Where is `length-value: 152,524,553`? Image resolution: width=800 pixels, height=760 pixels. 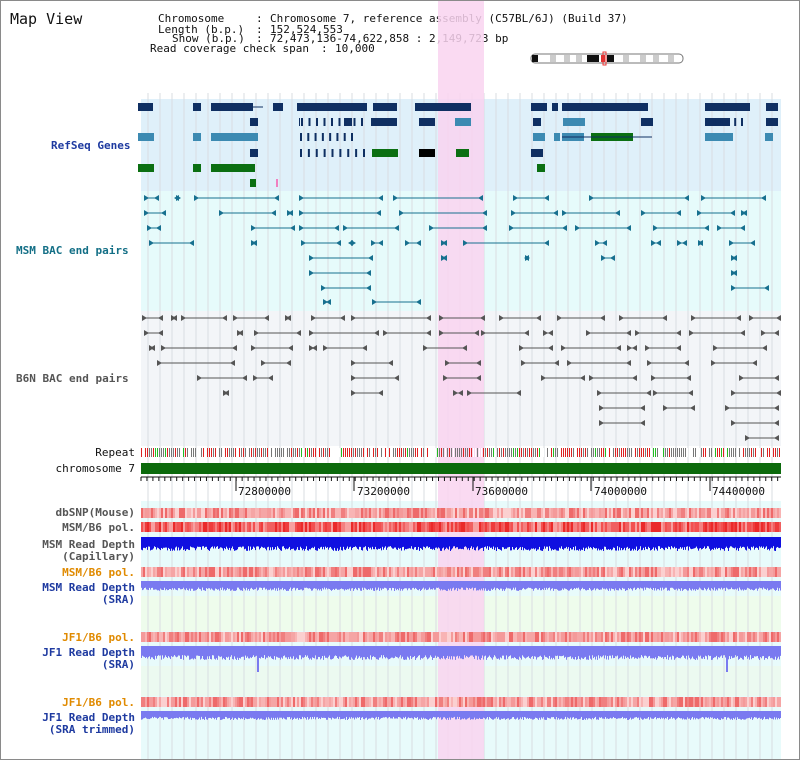 length-value: 152,524,553 is located at coordinates (306, 29).